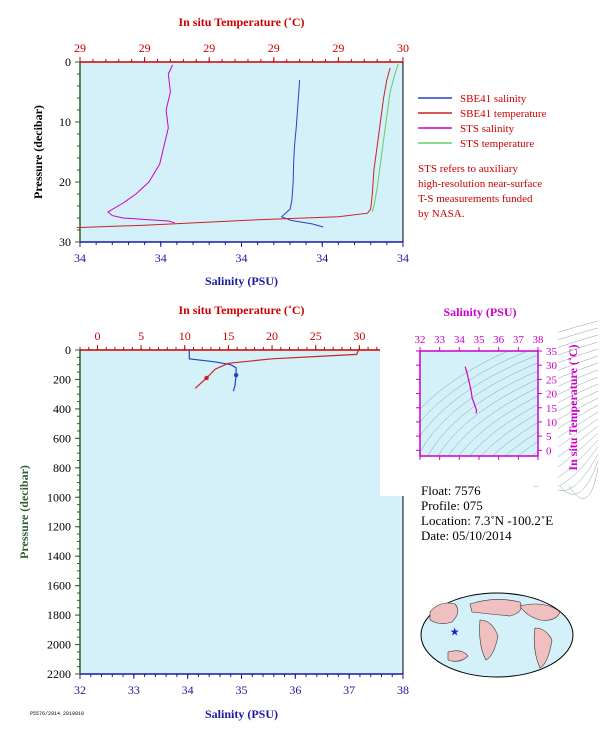  What do you see at coordinates (479, 471) in the screenshot?
I see `clip-mask-bottom` at bounding box center [479, 471].